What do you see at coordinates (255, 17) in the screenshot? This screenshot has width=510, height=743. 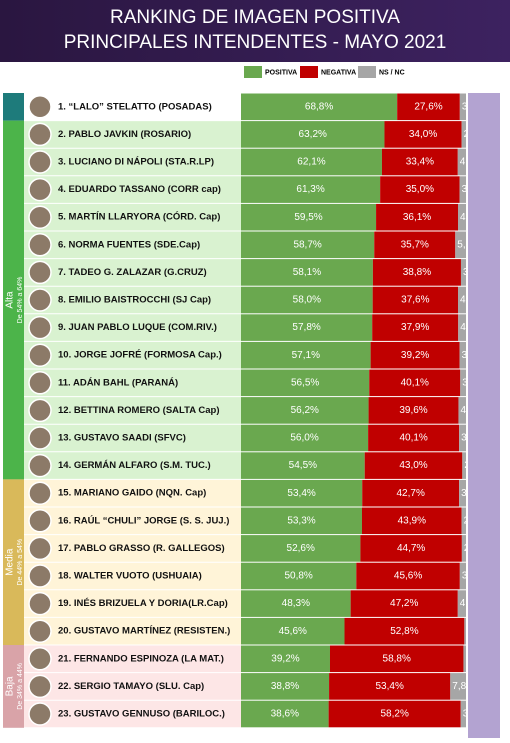 I see `chart-title: RANKING DE IMAGEN POSITIVA` at bounding box center [255, 17].